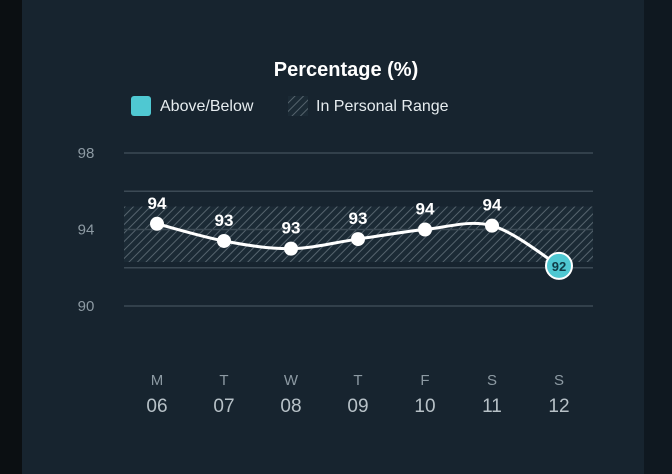  Describe the element at coordinates (357, 394) in the screenshot. I see `x-axis-ticks: M 06 T 07 W 08 T 09 F 10 S 11 S 12` at that location.